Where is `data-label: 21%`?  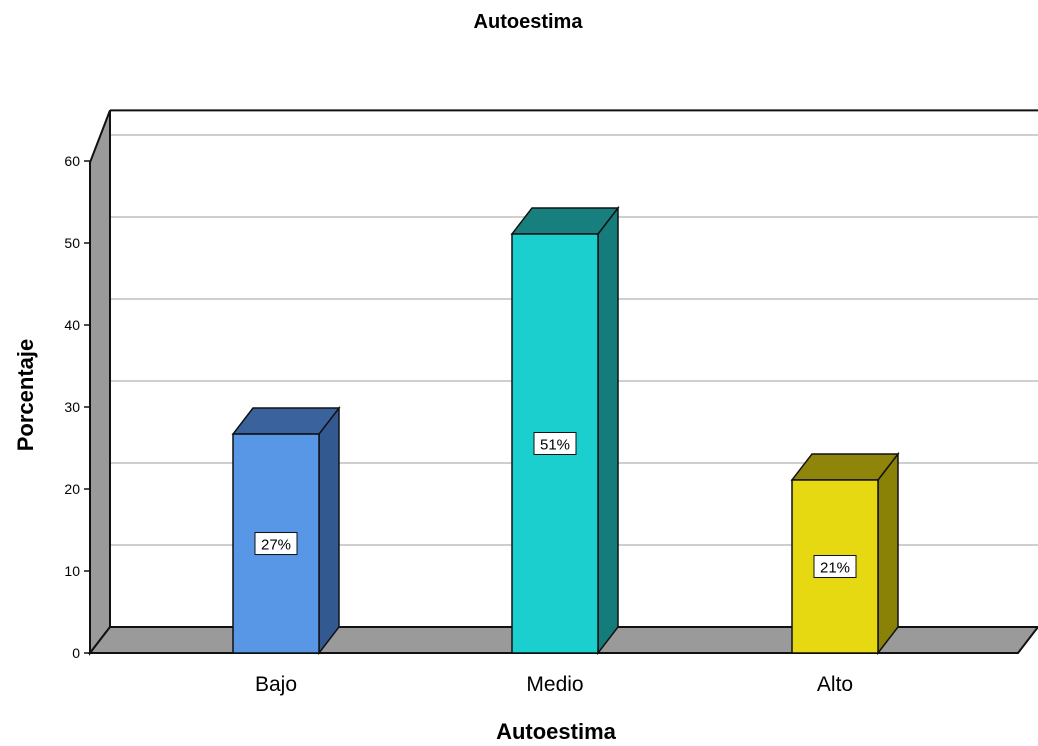 data-label: 21% is located at coordinates (835, 567).